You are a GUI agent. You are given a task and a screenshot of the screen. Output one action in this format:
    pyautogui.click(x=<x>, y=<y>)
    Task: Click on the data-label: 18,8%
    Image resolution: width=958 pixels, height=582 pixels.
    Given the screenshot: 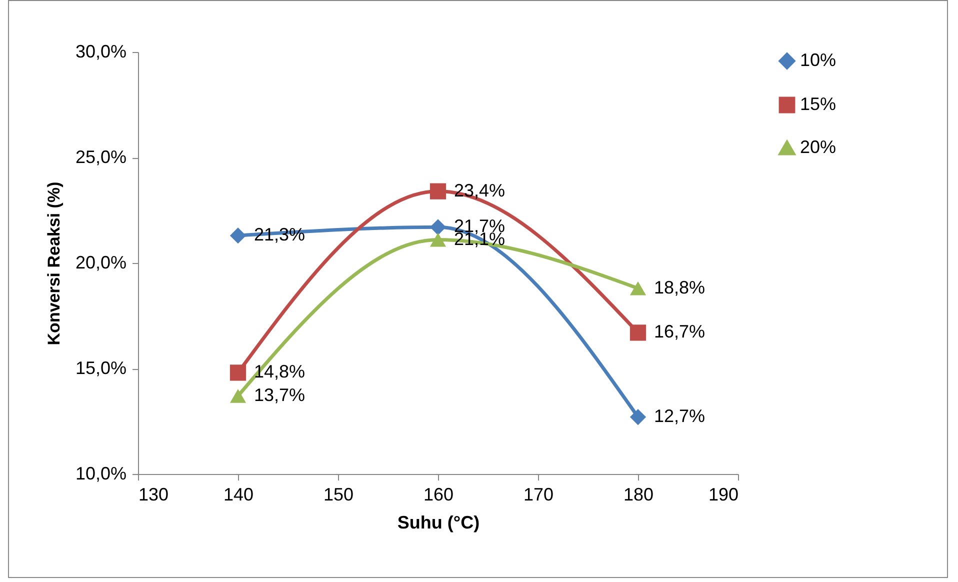 What is the action you would take?
    pyautogui.click(x=680, y=287)
    